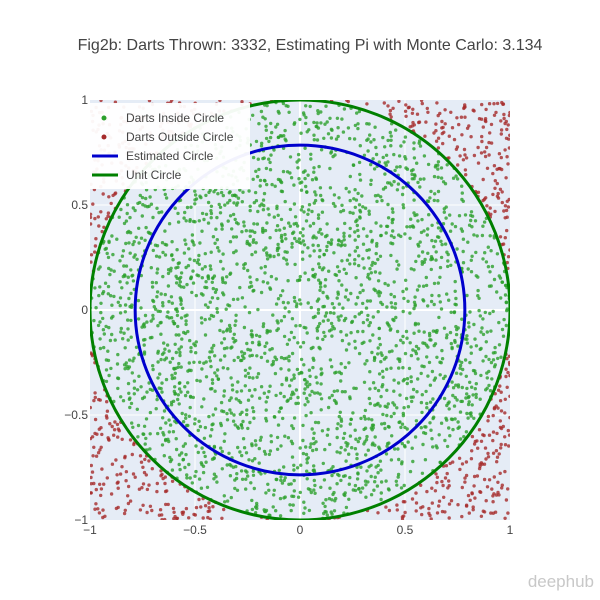 Image resolution: width=600 pixels, height=600 pixels. What do you see at coordinates (137, 175) in the screenshot?
I see `legend-item-unit-circle: Unit Circle` at bounding box center [137, 175].